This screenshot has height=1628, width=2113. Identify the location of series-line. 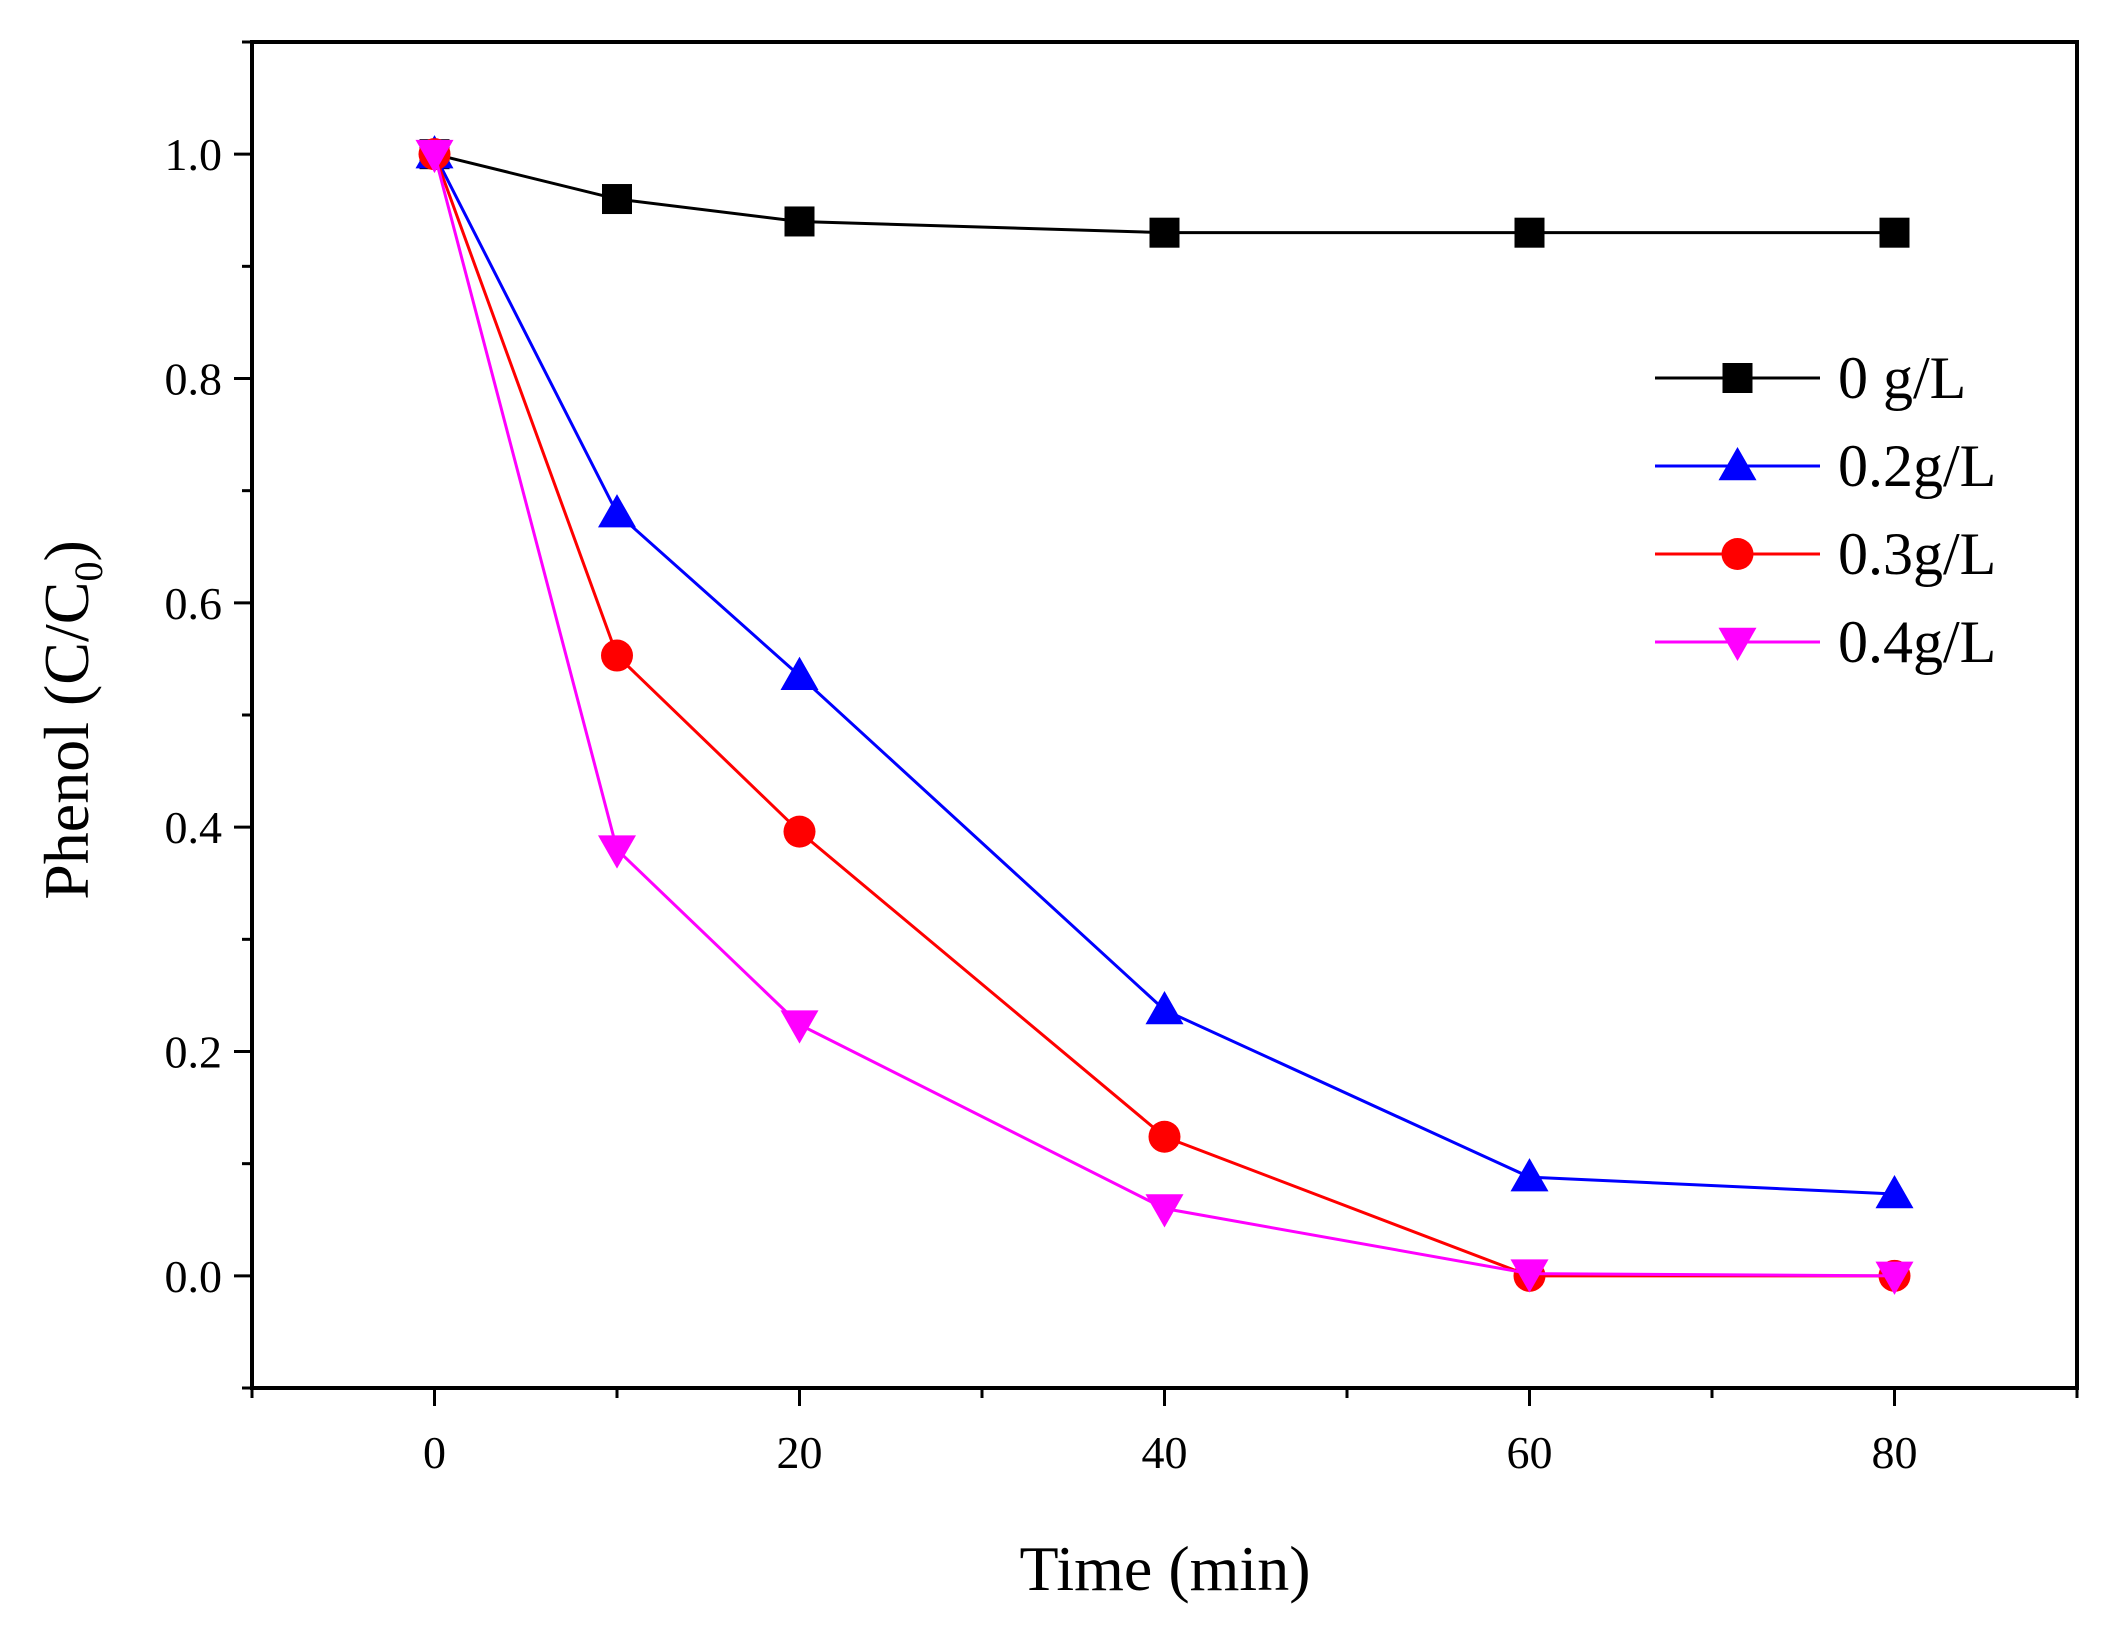
(1164, 193).